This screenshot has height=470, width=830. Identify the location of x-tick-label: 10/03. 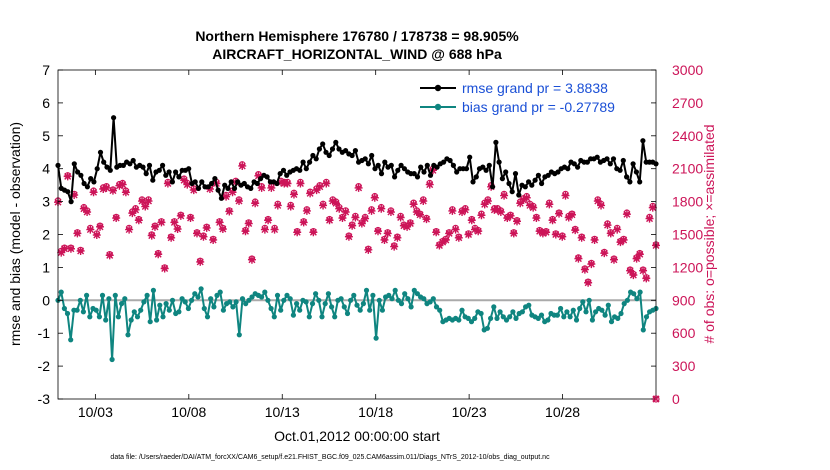
(95, 412).